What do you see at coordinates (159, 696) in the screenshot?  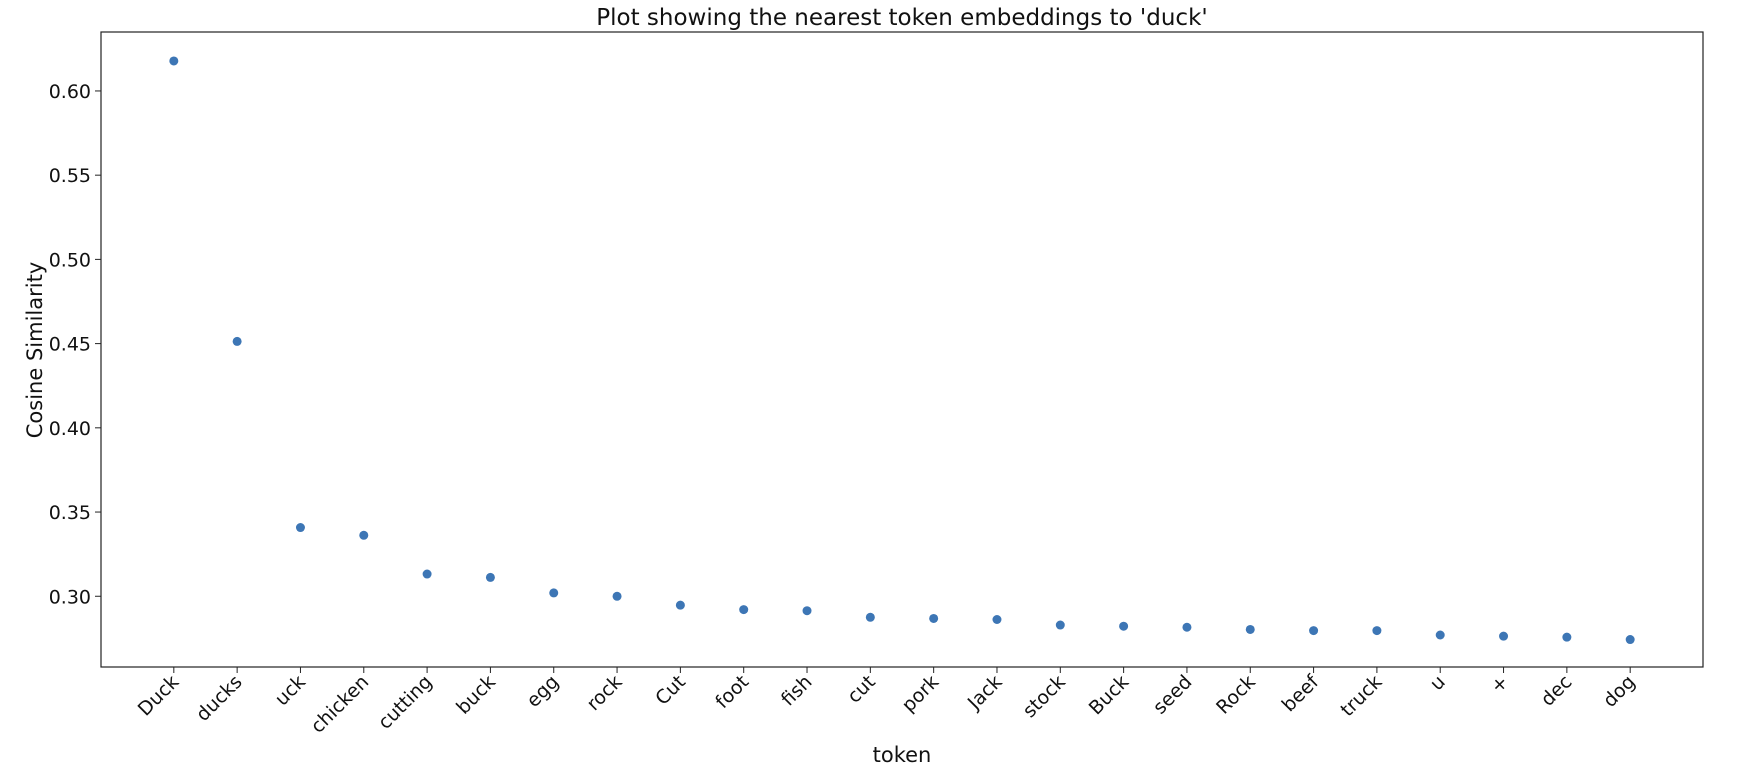 I see `x-tick-label: Duck` at bounding box center [159, 696].